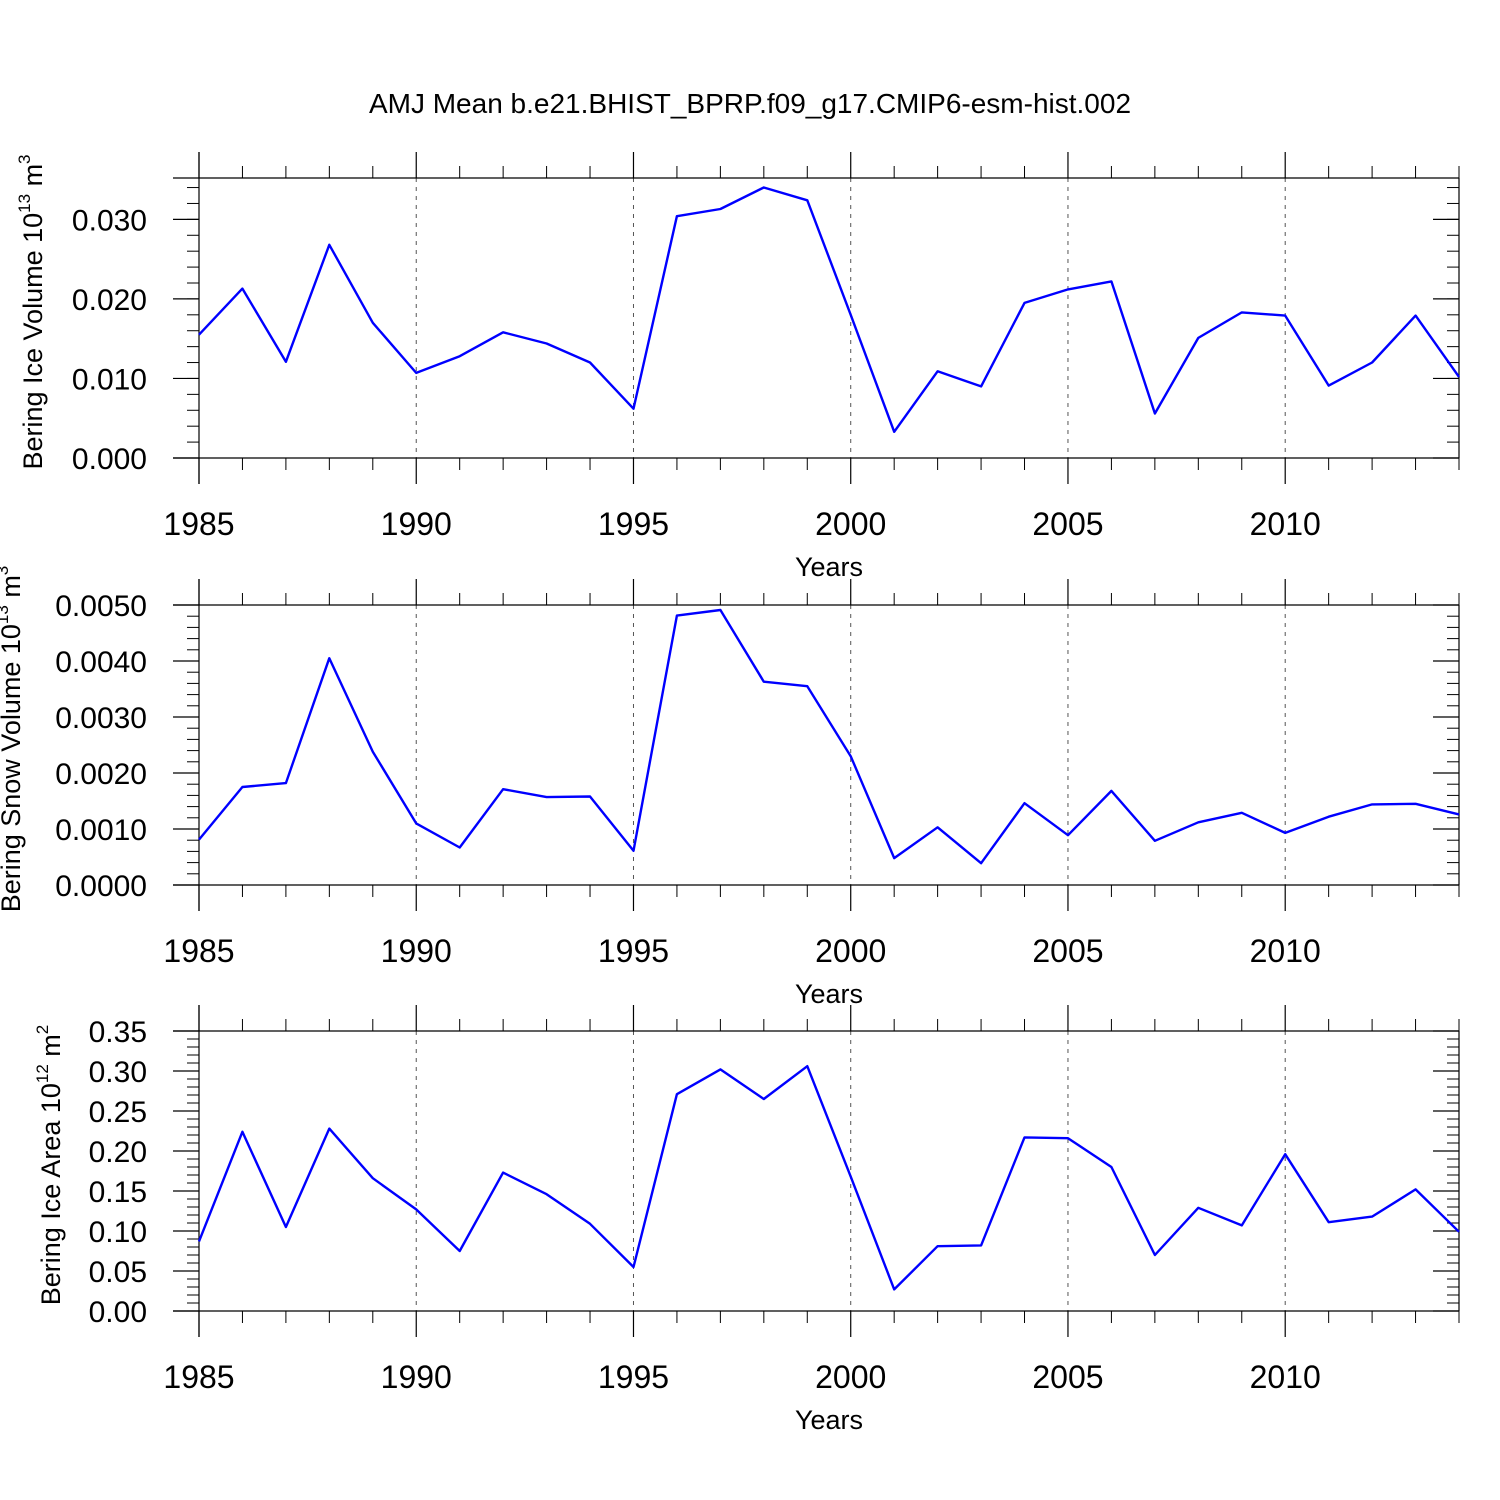 This screenshot has height=1500, width=1500. I want to click on ice-volume-xaxis-label: Years, so click(829, 567).